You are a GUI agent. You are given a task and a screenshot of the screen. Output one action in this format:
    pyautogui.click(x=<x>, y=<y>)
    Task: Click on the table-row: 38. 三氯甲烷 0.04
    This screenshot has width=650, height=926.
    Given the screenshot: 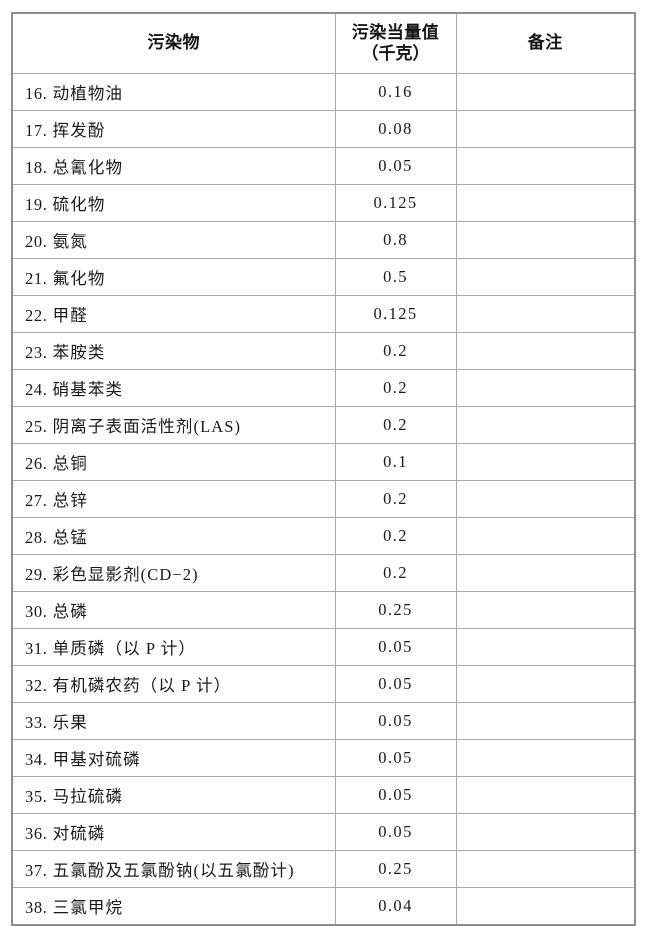 What is the action you would take?
    pyautogui.click(x=323, y=906)
    